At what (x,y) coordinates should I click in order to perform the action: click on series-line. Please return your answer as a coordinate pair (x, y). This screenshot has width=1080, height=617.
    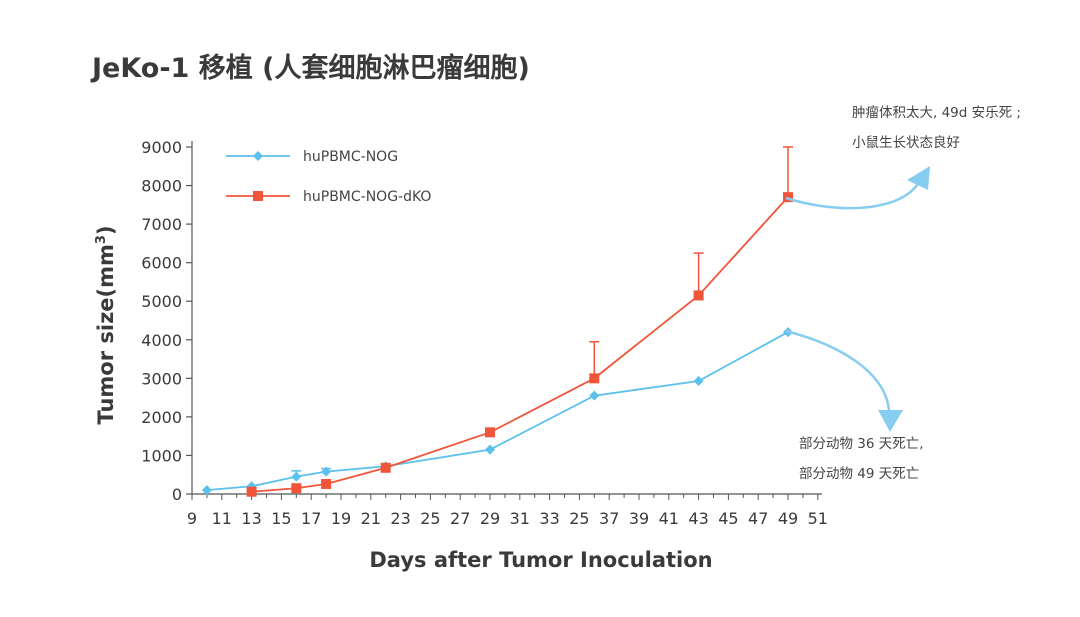
    Looking at the image, I should click on (497, 411).